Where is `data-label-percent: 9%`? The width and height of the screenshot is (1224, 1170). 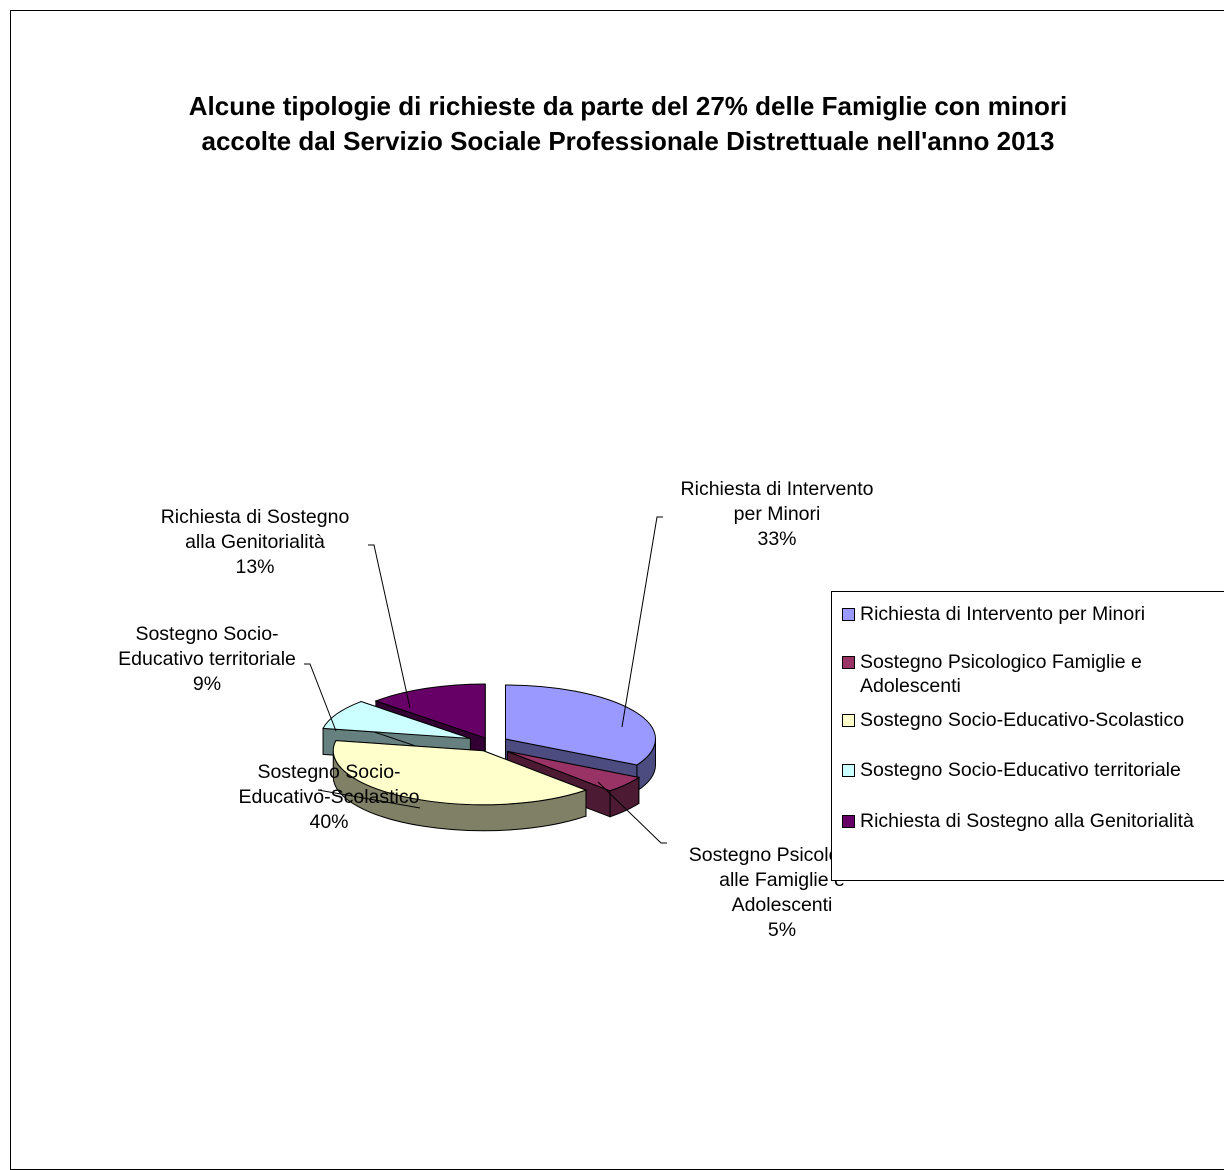 data-label-percent: 9% is located at coordinates (207, 684).